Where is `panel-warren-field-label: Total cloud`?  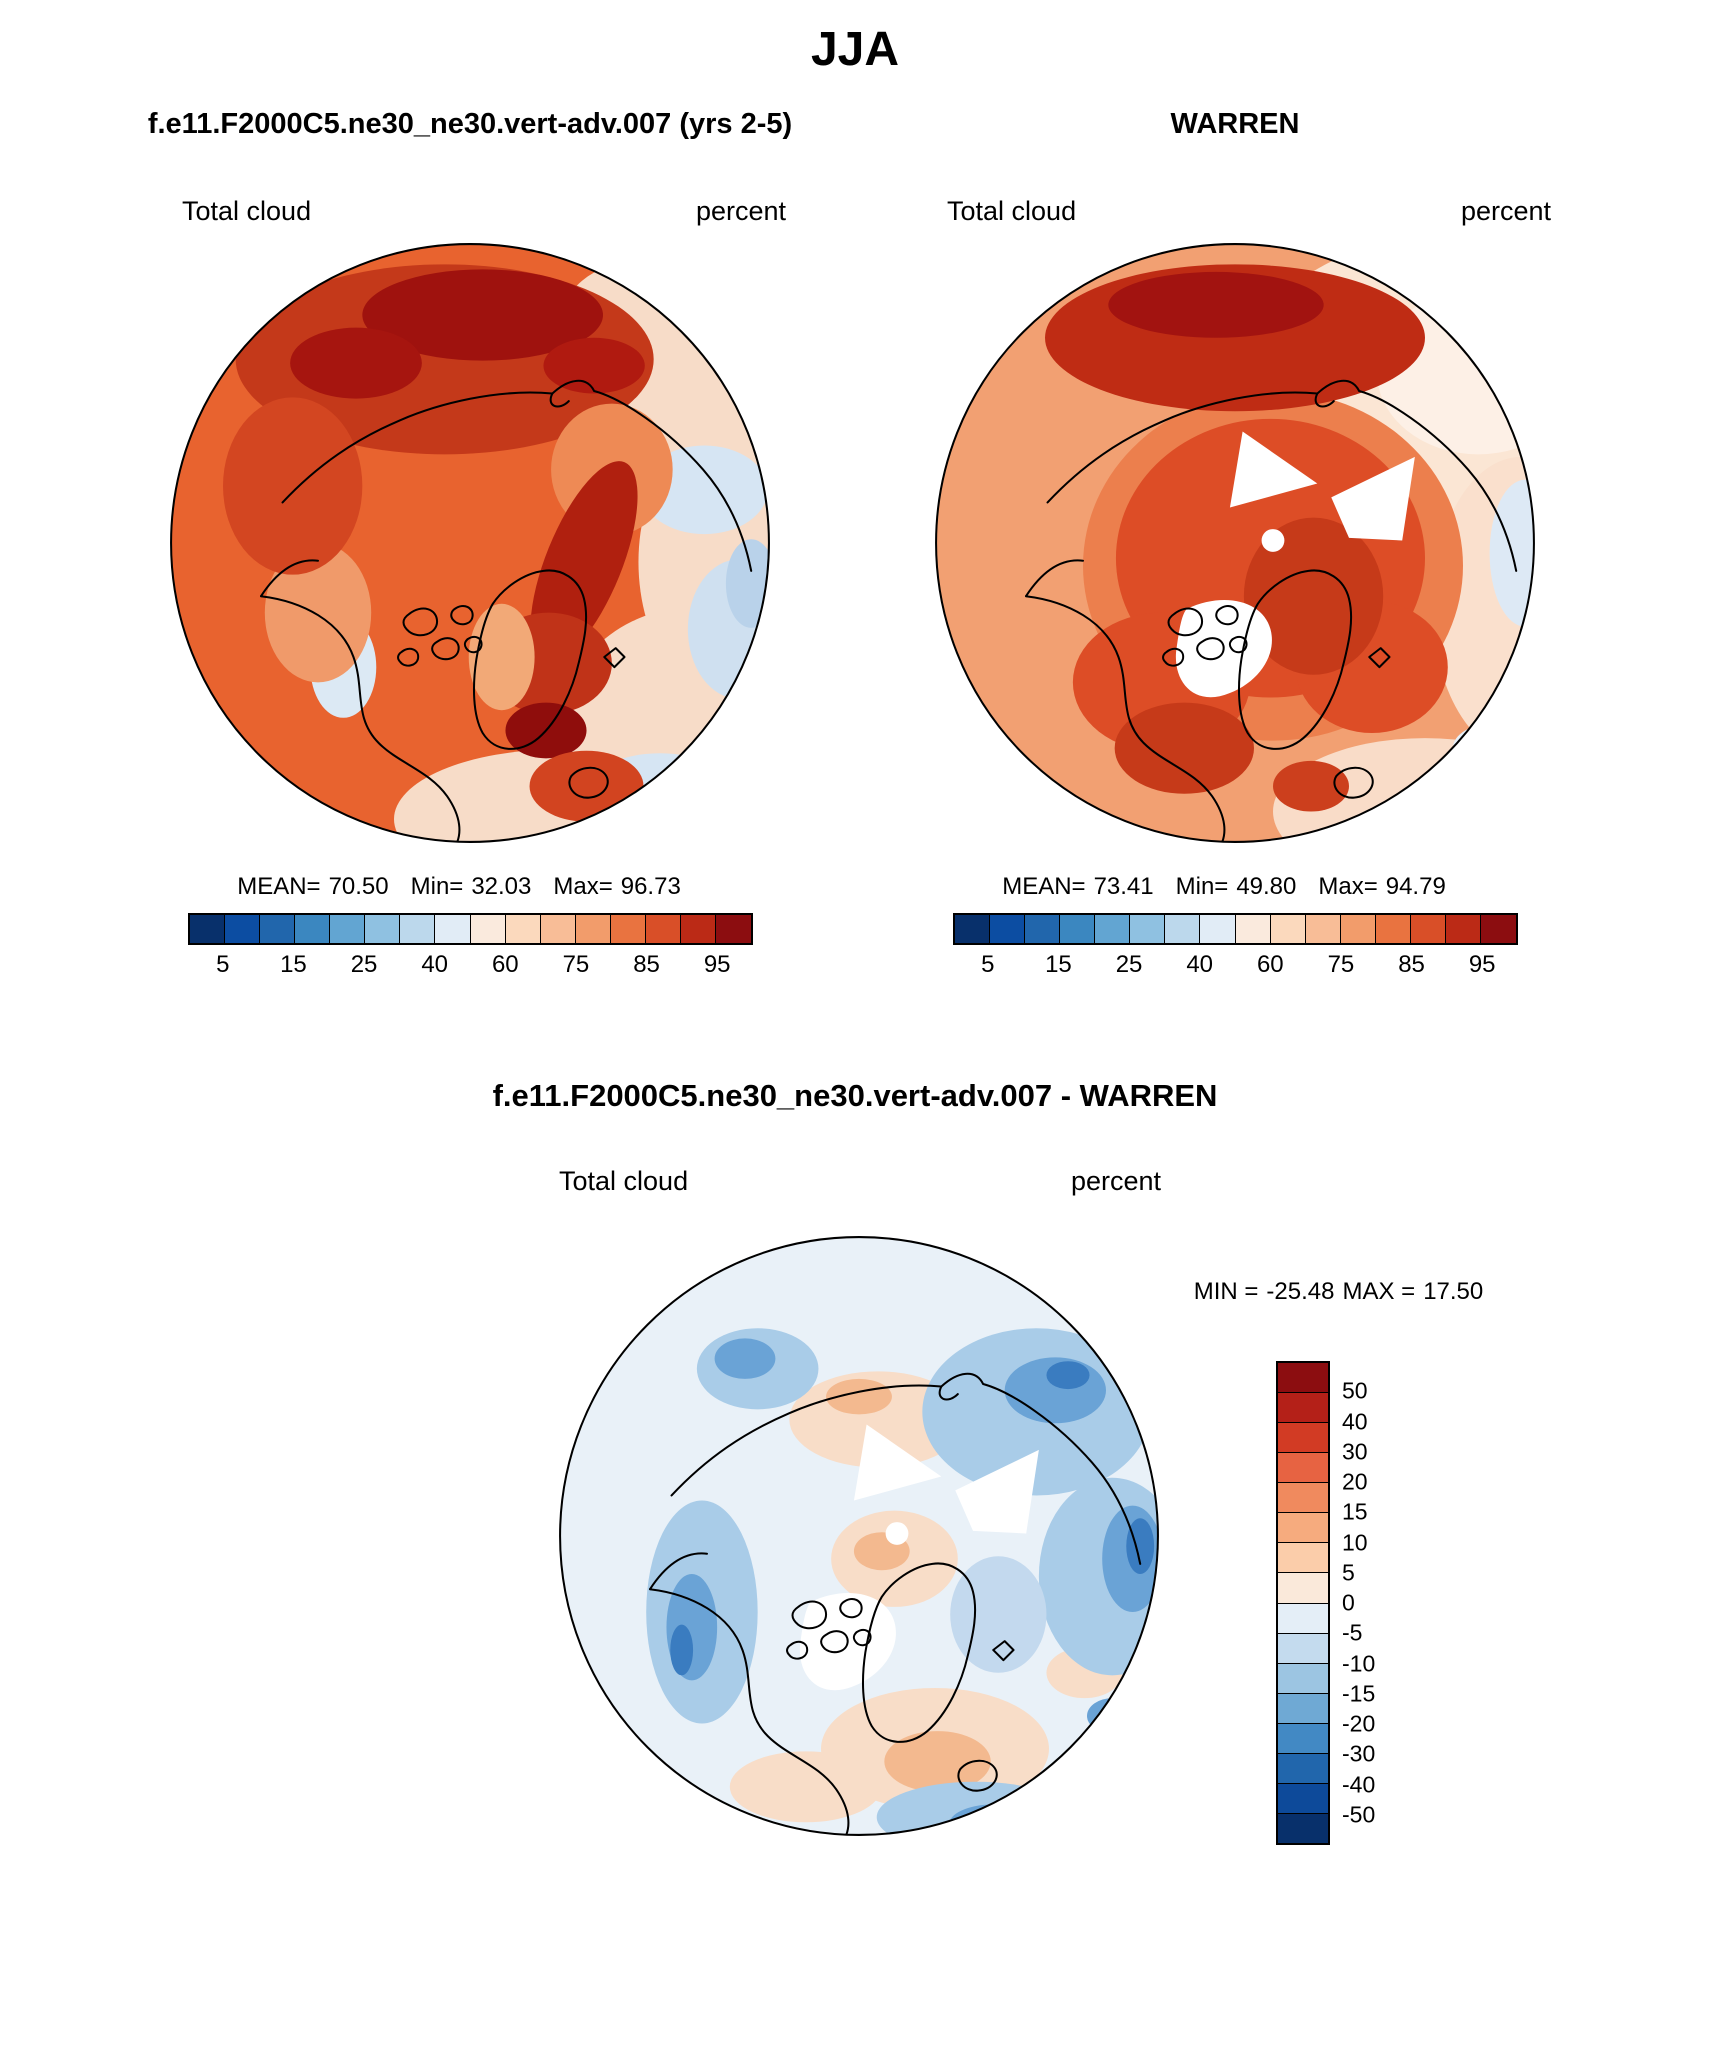
panel-warren-field-label: Total cloud is located at coordinates (1012, 211).